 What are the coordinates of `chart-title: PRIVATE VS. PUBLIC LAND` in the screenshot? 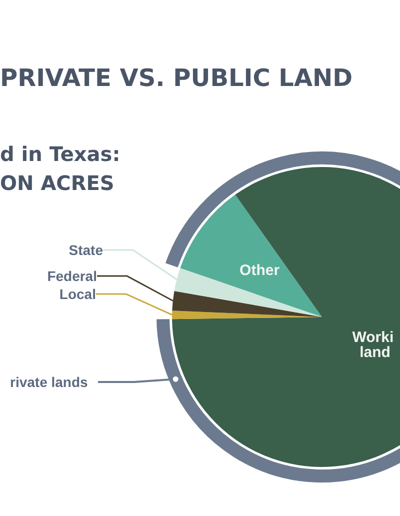 It's located at (176, 78).